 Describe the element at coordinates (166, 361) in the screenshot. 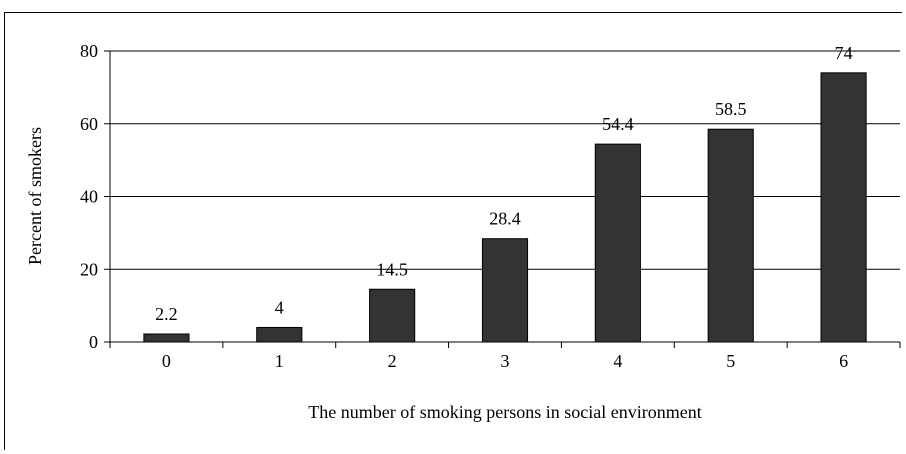

I see `x-tick-label: 0` at that location.